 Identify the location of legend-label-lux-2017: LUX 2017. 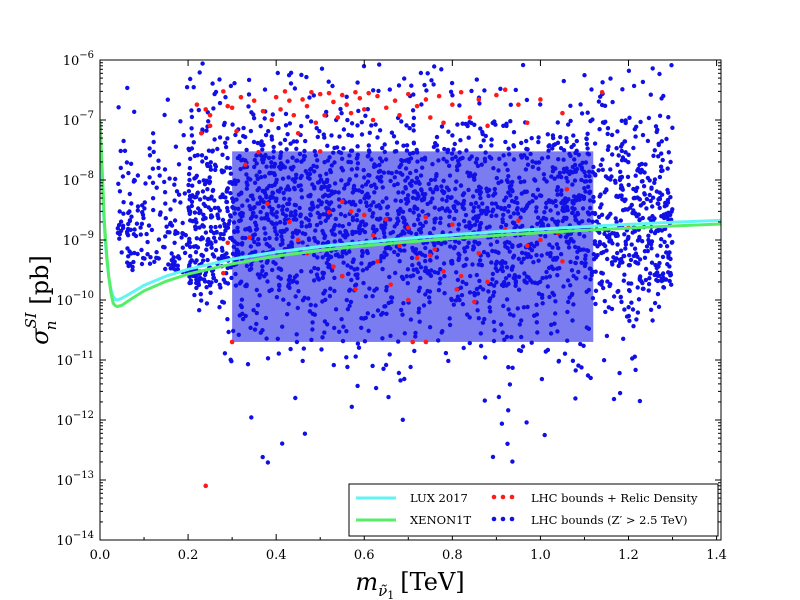
(439, 498).